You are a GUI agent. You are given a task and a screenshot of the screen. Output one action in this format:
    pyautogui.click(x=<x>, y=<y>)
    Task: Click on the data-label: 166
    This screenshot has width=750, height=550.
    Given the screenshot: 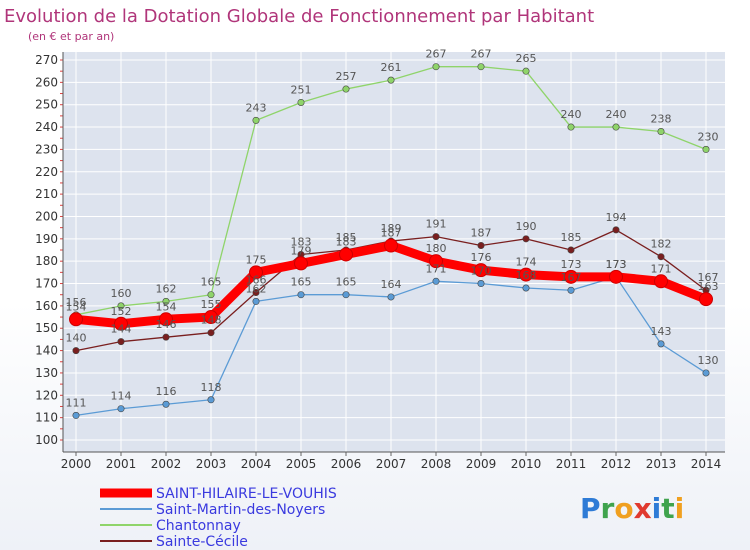 What is the action you would take?
    pyautogui.click(x=256, y=279)
    